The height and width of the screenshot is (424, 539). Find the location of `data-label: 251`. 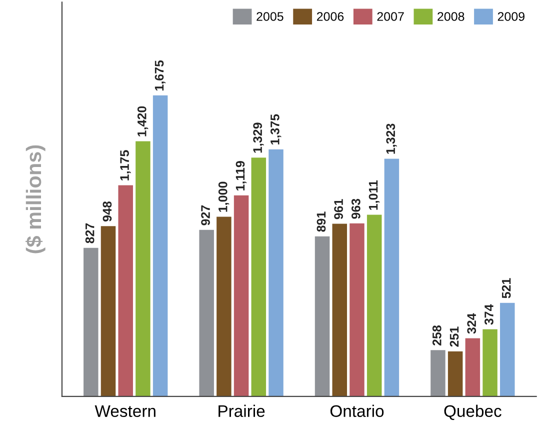

data-label: 251 is located at coordinates (454, 336).